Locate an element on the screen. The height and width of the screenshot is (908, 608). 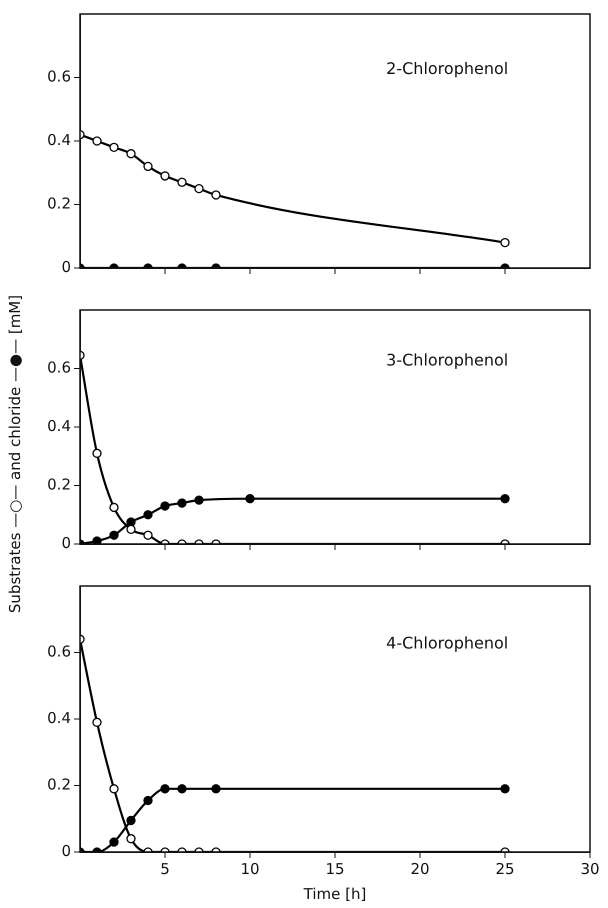
y-axis-title: Substrates —○— and chloride —●— [mM] is located at coordinates (15, 454).